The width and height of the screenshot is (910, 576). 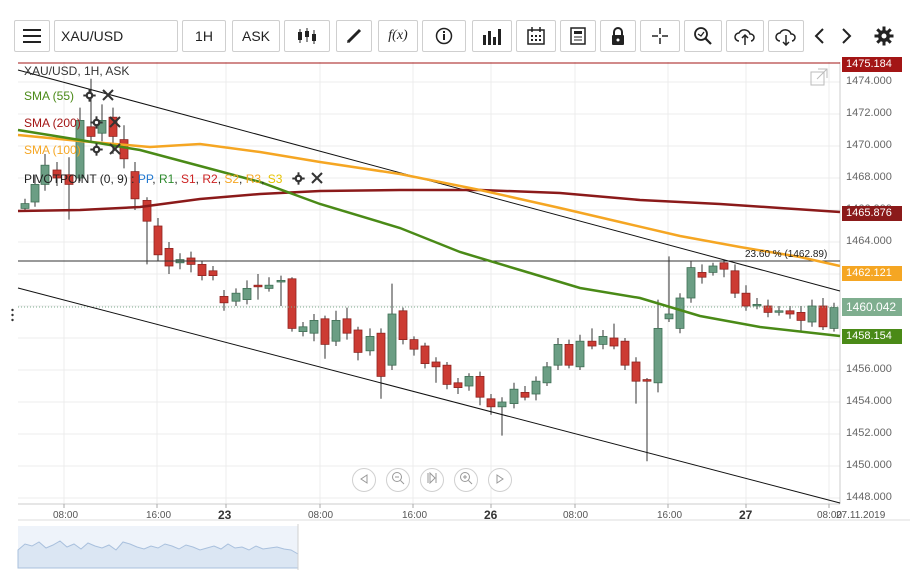 I want to click on download-button, so click(x=786, y=36).